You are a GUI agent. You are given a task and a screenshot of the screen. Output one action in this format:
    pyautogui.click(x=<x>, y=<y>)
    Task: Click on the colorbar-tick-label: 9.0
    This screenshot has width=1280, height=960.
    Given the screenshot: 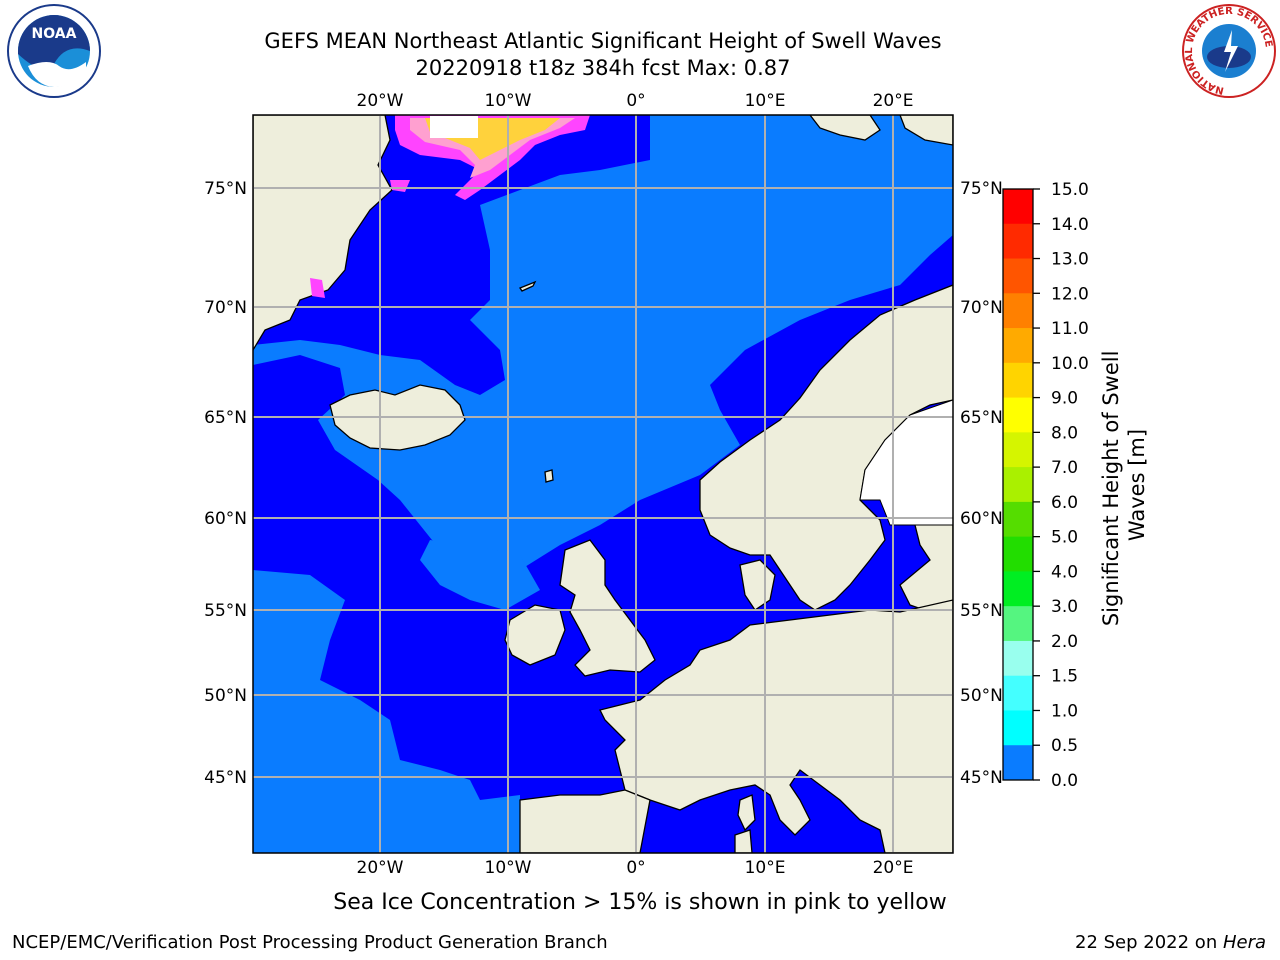 What is the action you would take?
    pyautogui.click(x=1064, y=399)
    